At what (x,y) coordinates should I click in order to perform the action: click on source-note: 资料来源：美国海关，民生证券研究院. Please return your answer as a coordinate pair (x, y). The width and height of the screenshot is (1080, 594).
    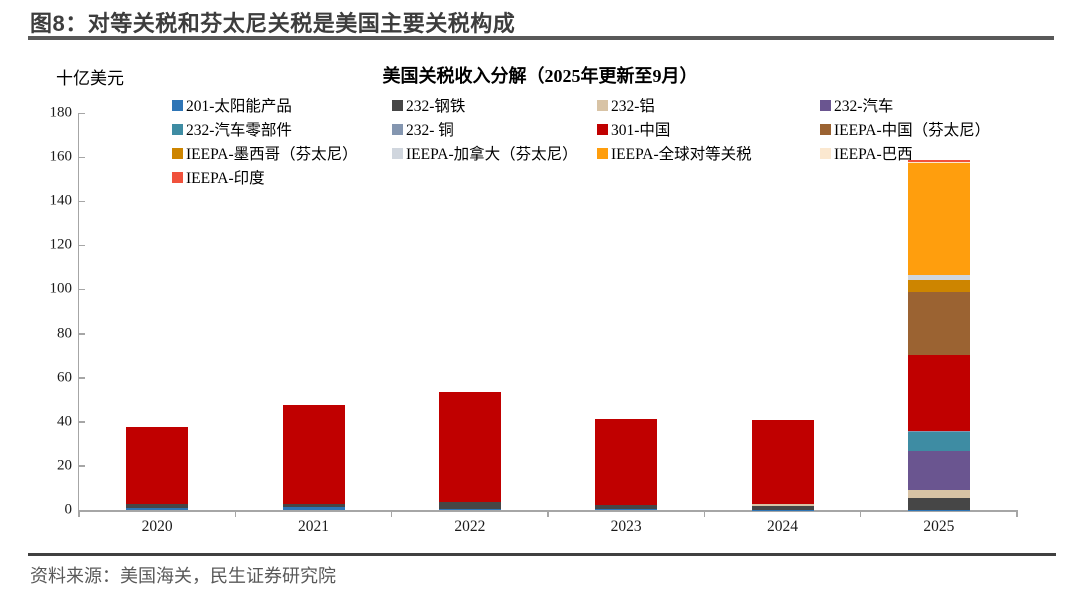
    Looking at the image, I should click on (183, 576).